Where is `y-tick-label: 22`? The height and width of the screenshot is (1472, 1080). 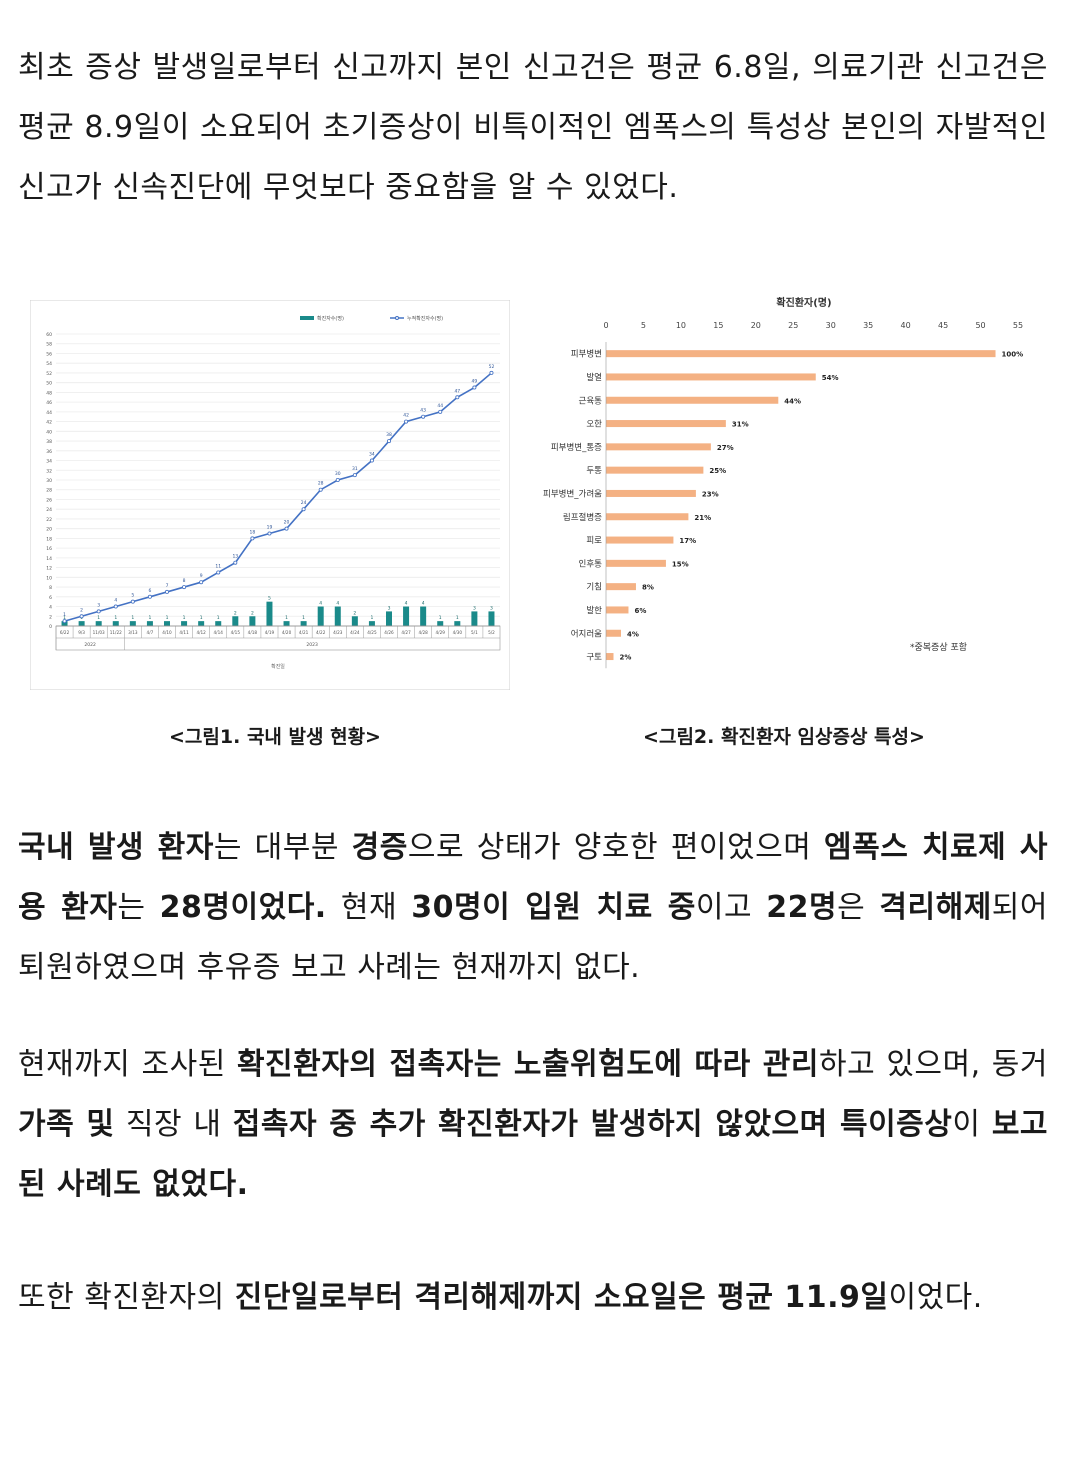
y-tick-label: 22 is located at coordinates (49, 520).